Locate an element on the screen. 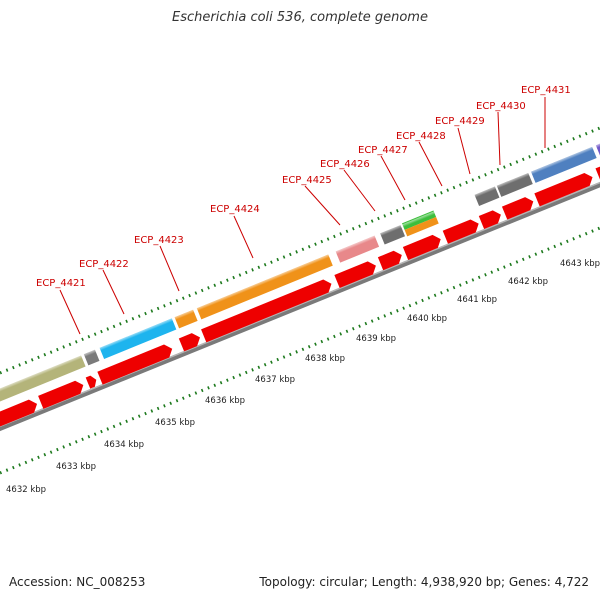 The height and width of the screenshot is (600, 600). kbp-label: 4637 kbp is located at coordinates (275, 380).